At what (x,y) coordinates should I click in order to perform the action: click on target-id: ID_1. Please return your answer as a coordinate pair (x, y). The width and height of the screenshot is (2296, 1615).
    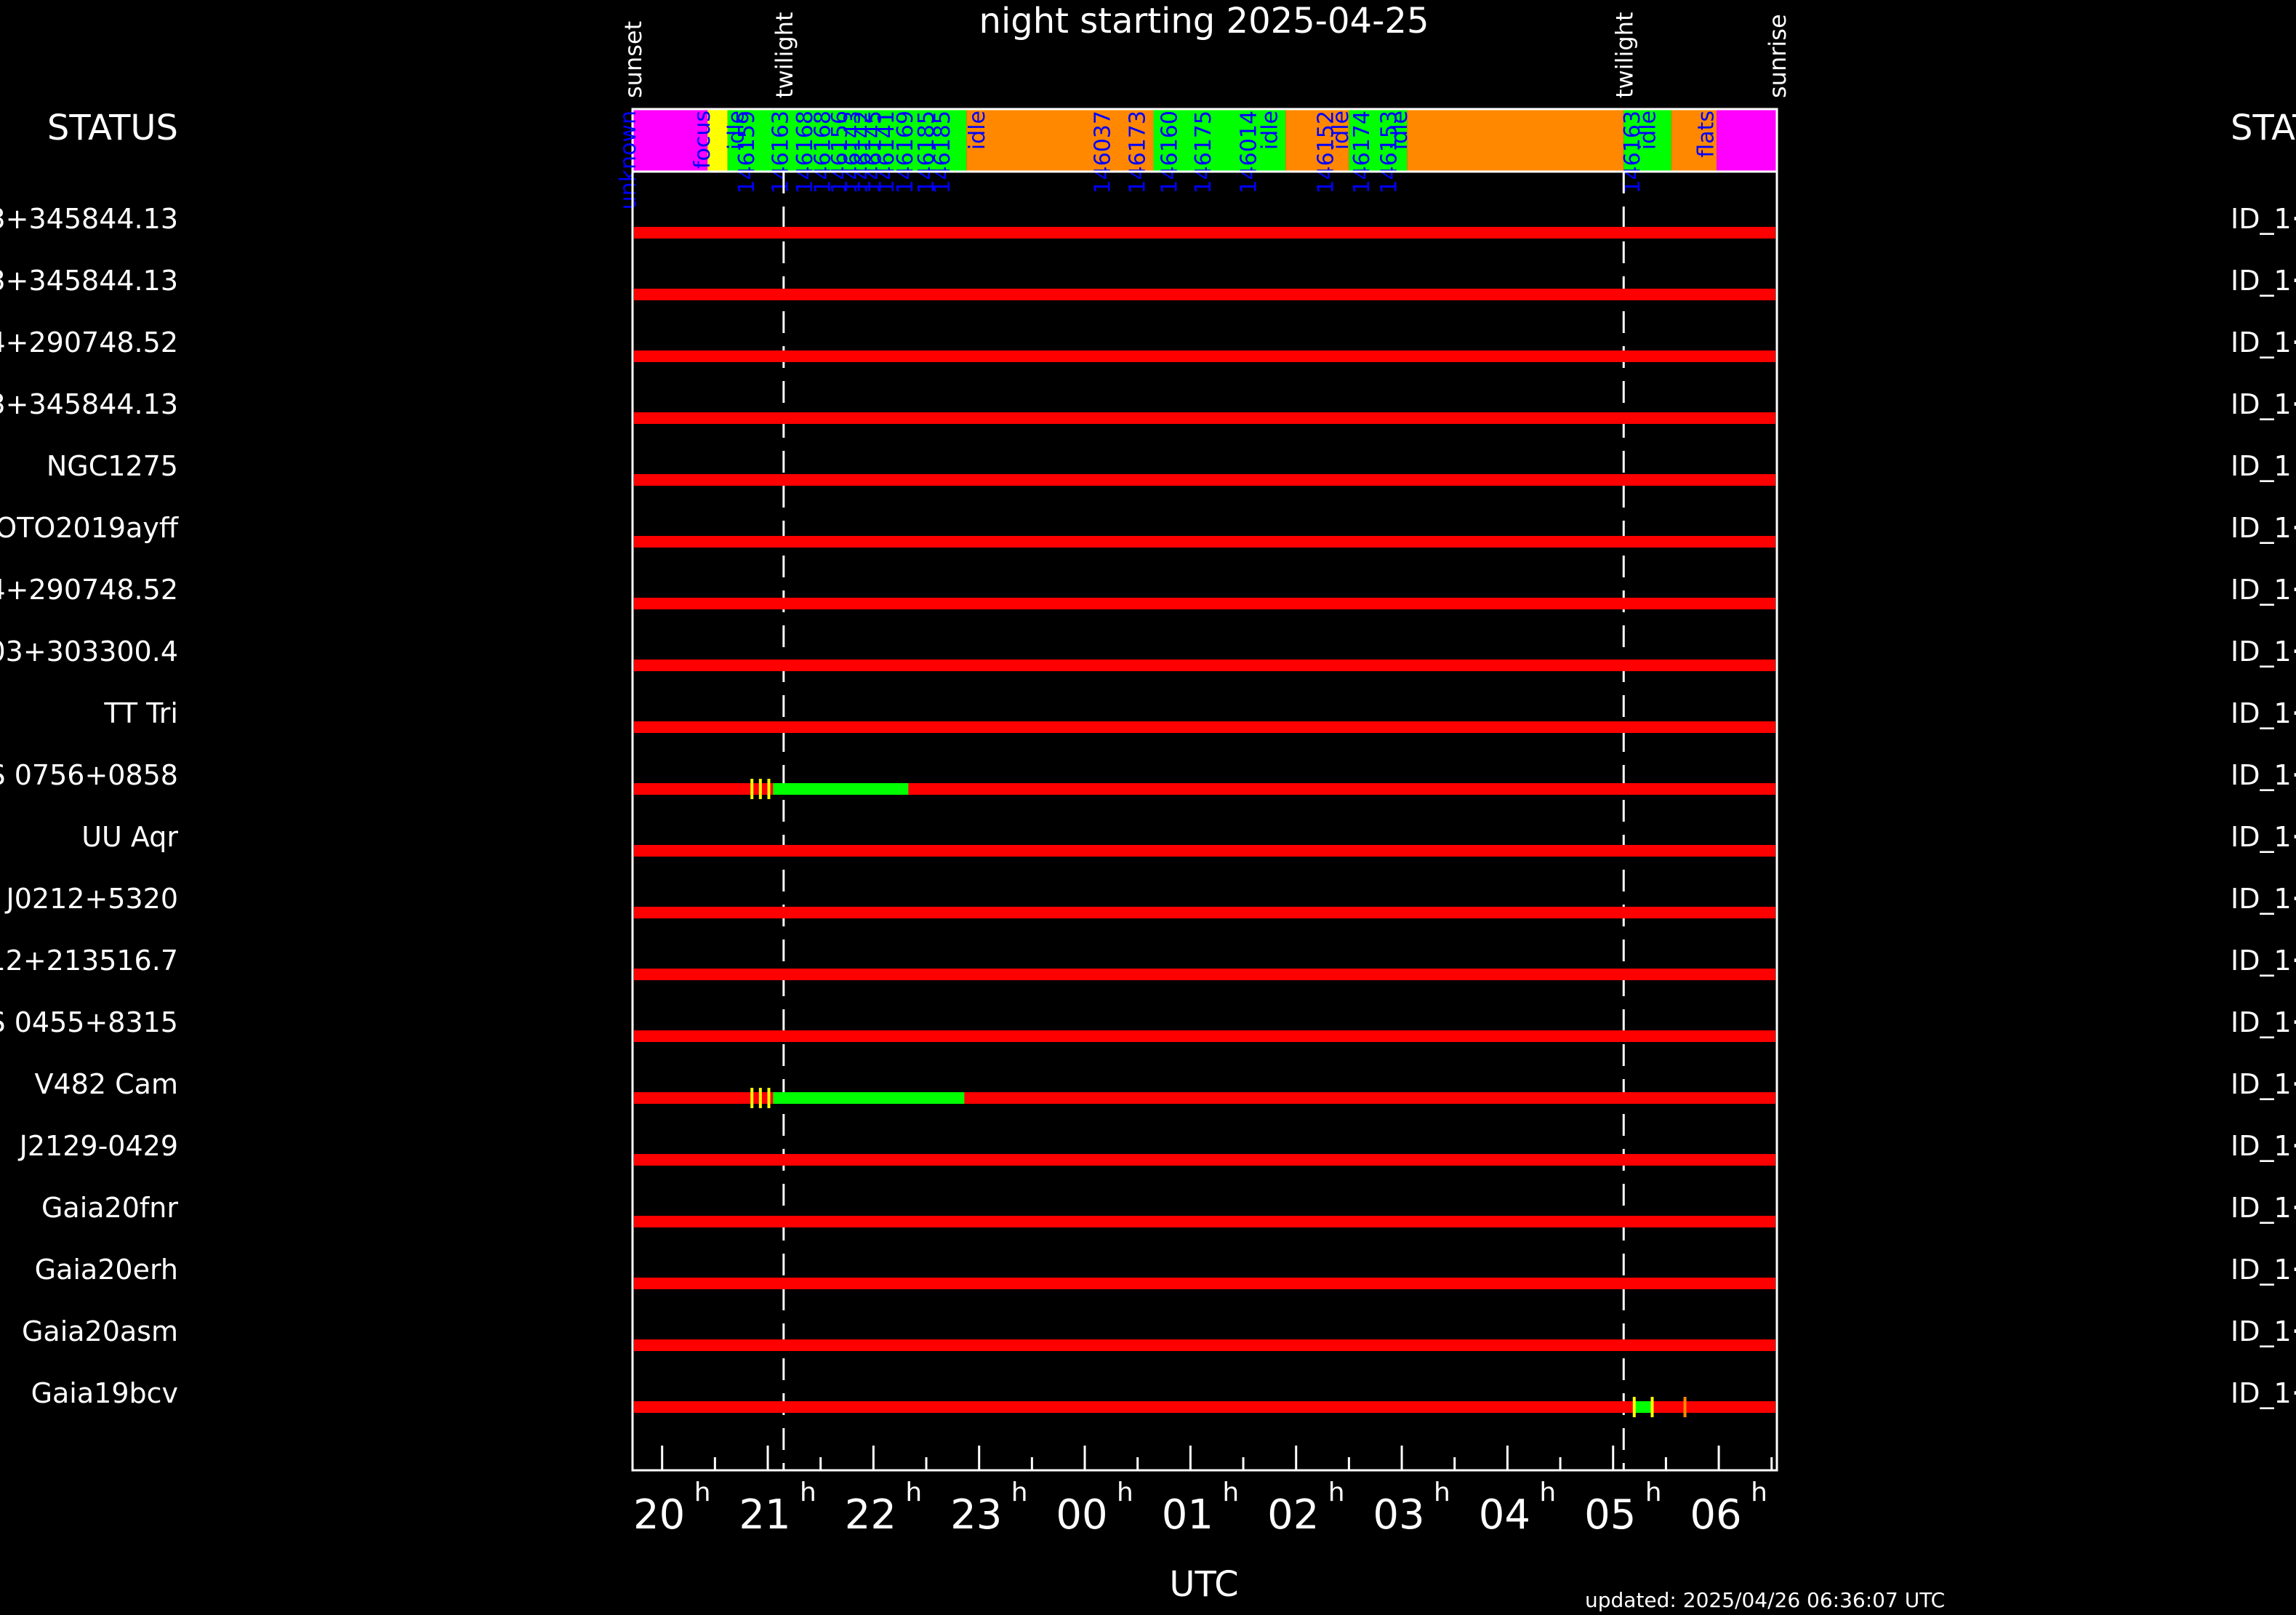
    Looking at the image, I should click on (2262, 466).